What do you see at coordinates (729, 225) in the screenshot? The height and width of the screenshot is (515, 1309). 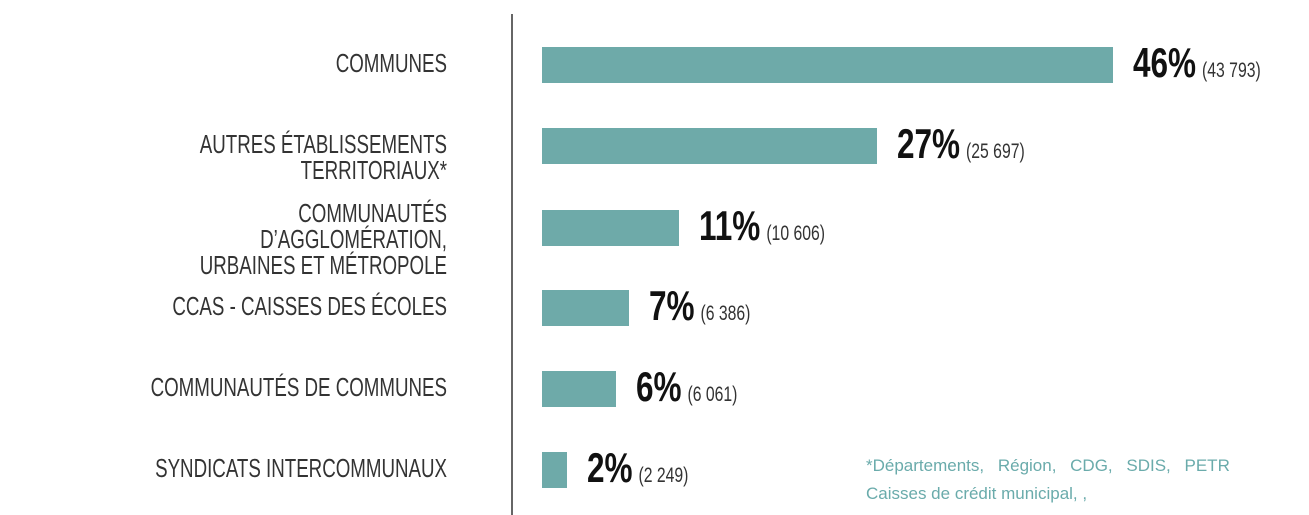 I see `value-label: 11%` at bounding box center [729, 225].